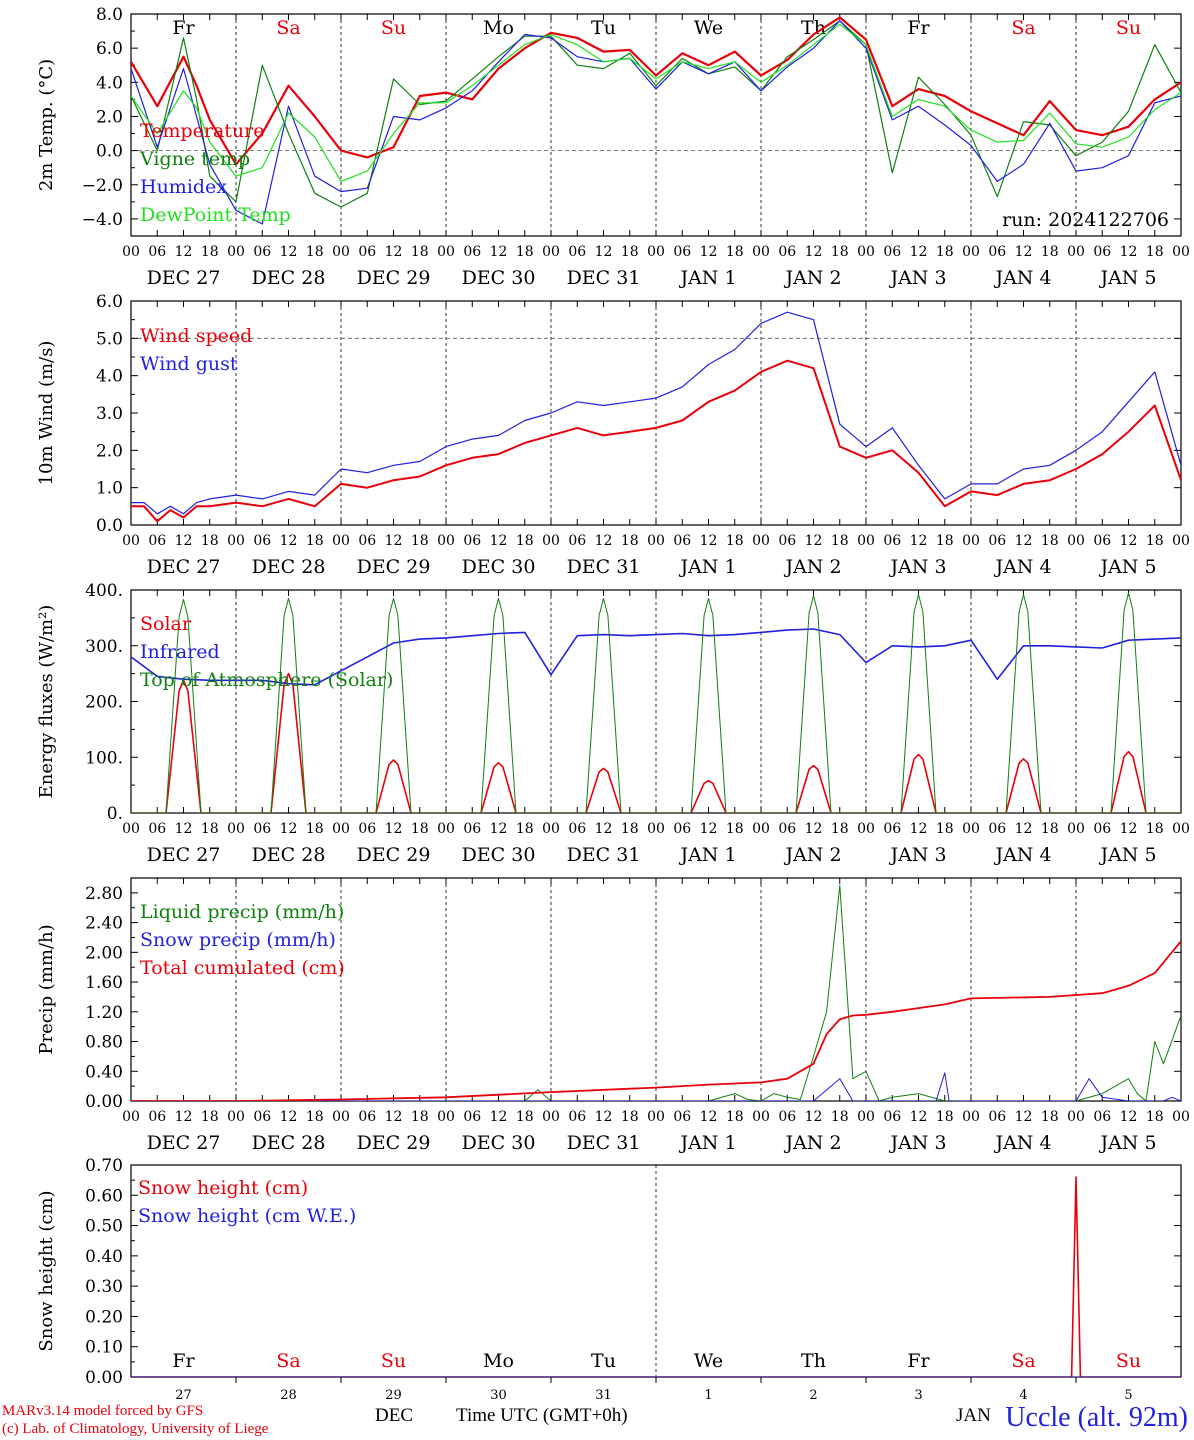  I want to click on y-tick-label: 0.80, so click(104, 1043).